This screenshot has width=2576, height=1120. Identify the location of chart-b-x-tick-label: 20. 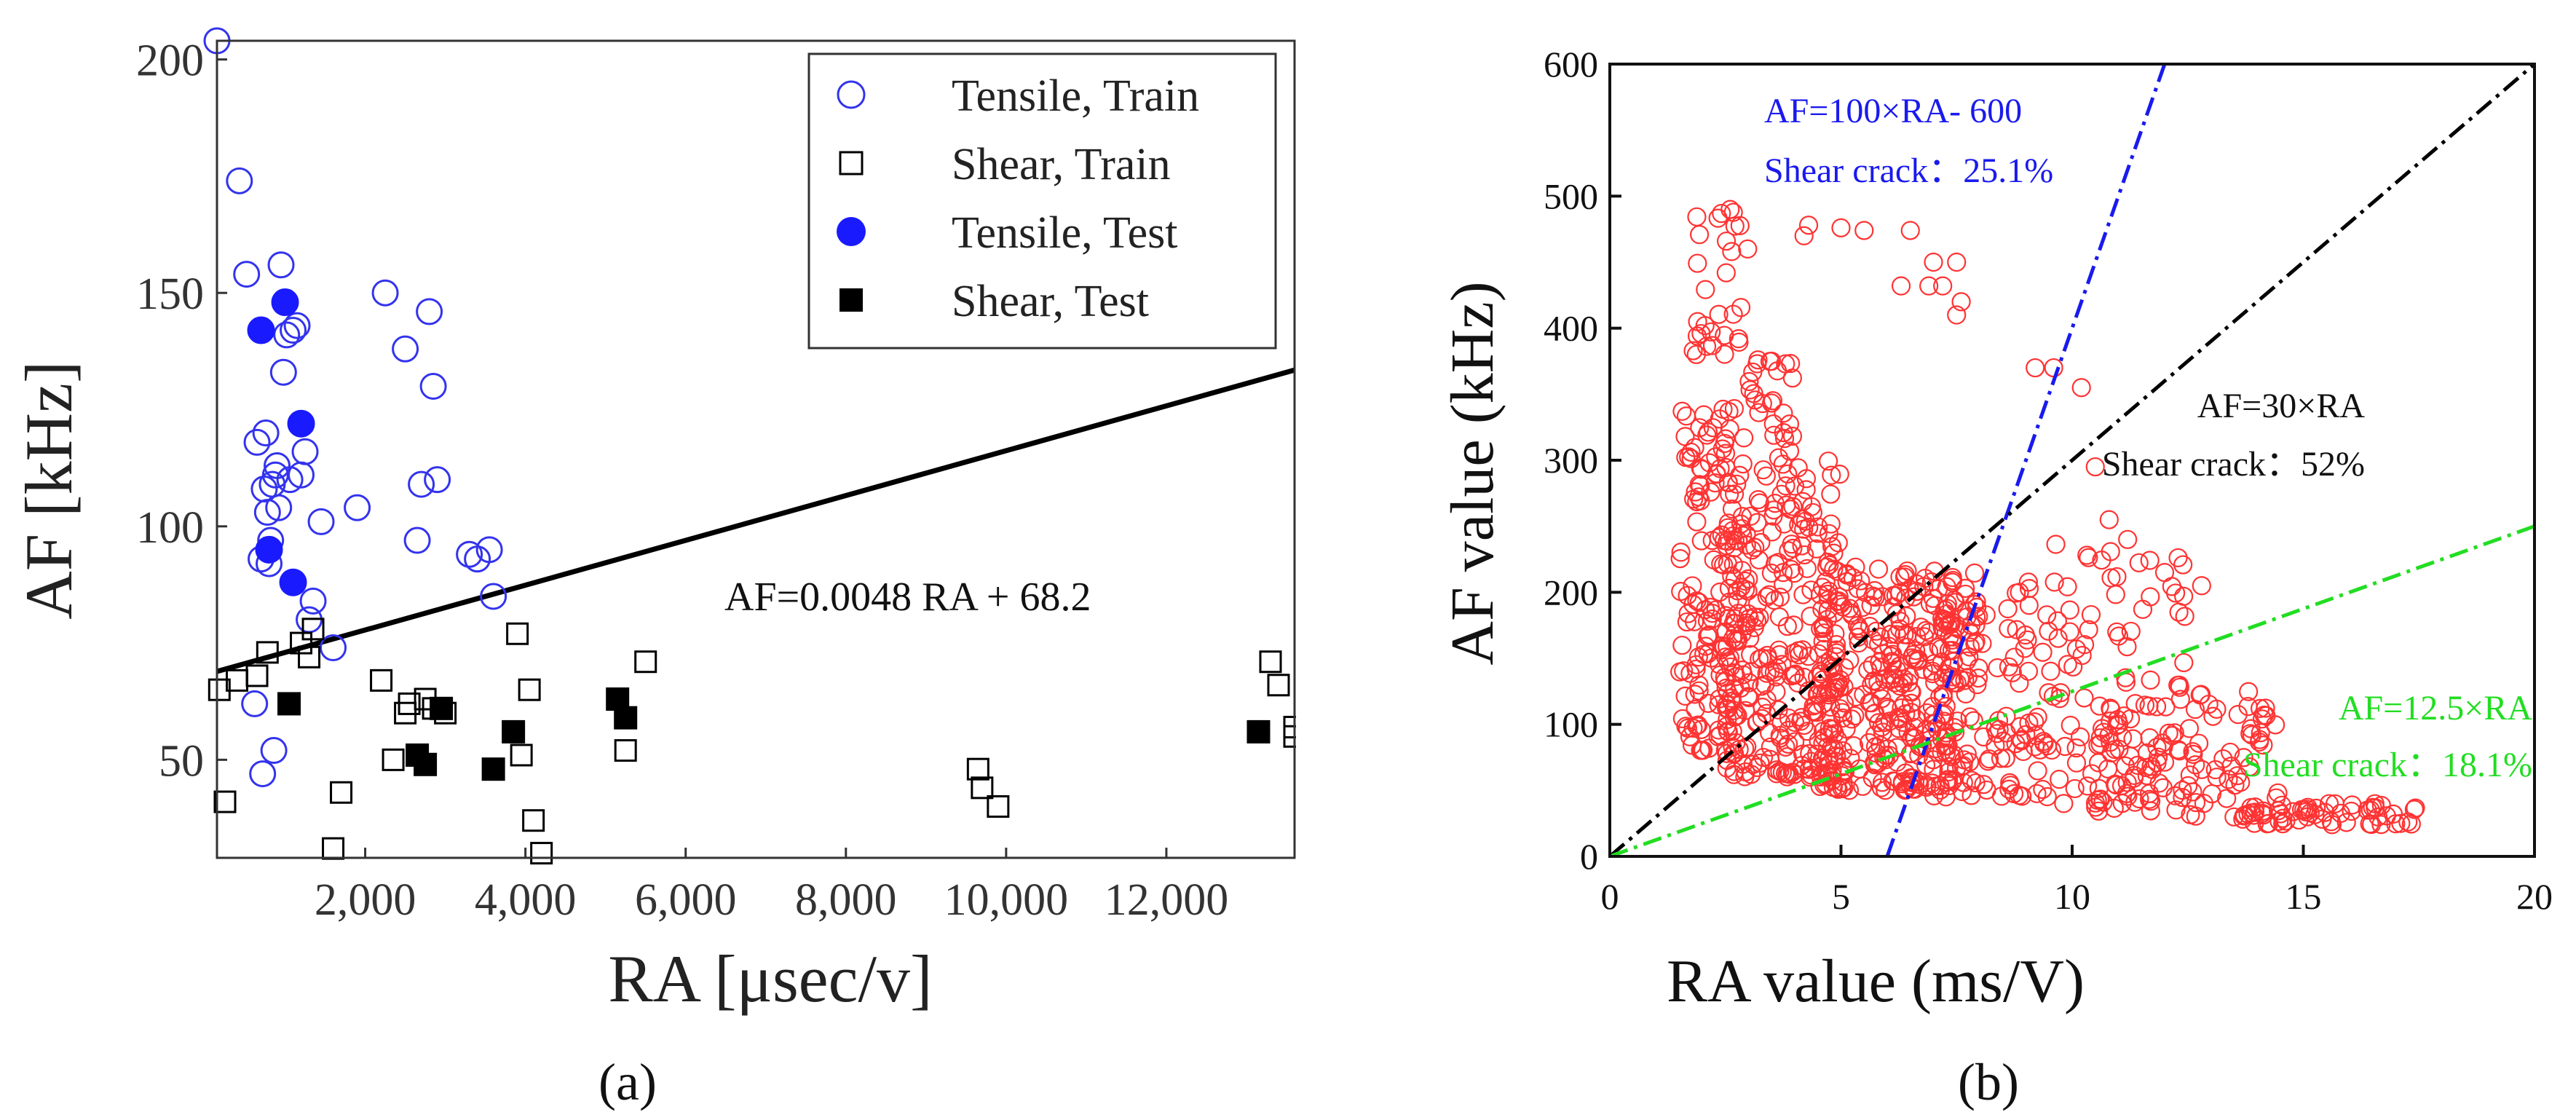
(2535, 896).